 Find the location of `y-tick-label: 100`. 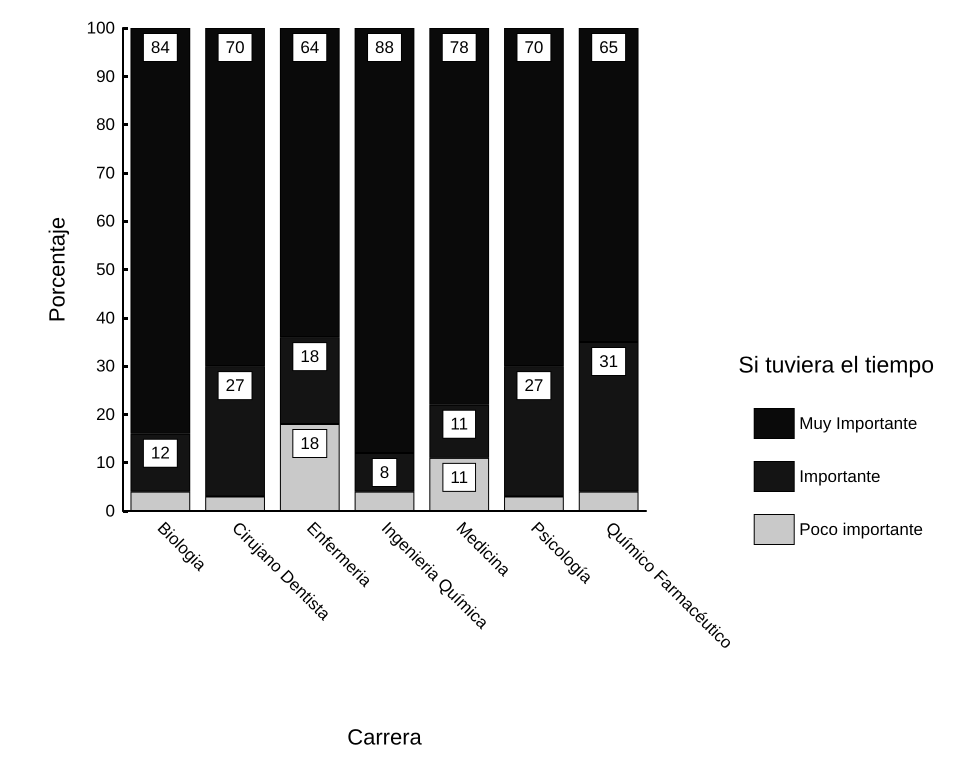

y-tick-label: 100 is located at coordinates (100, 28).